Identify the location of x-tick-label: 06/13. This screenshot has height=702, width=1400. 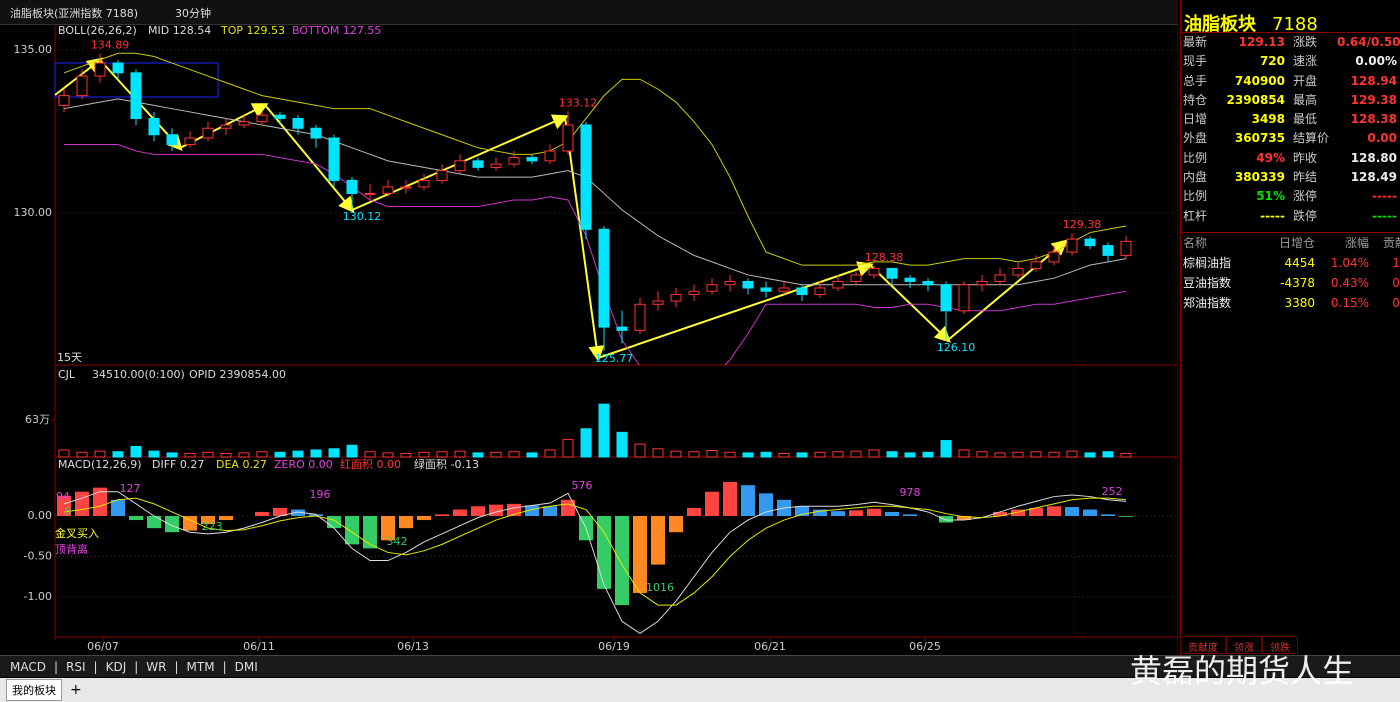
(413, 646).